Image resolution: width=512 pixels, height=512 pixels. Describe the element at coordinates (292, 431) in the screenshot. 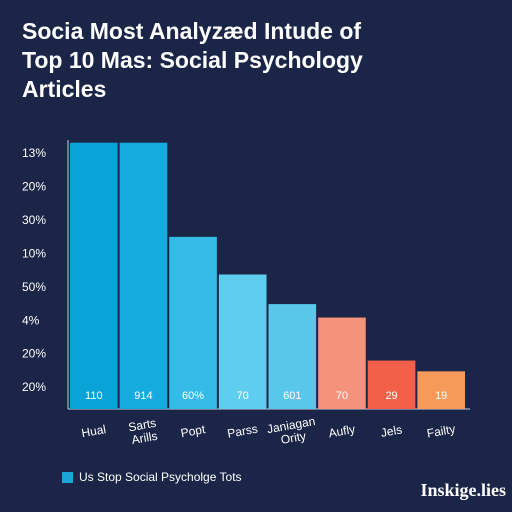

I see `x-tick-label: JaniaganOrity` at that location.